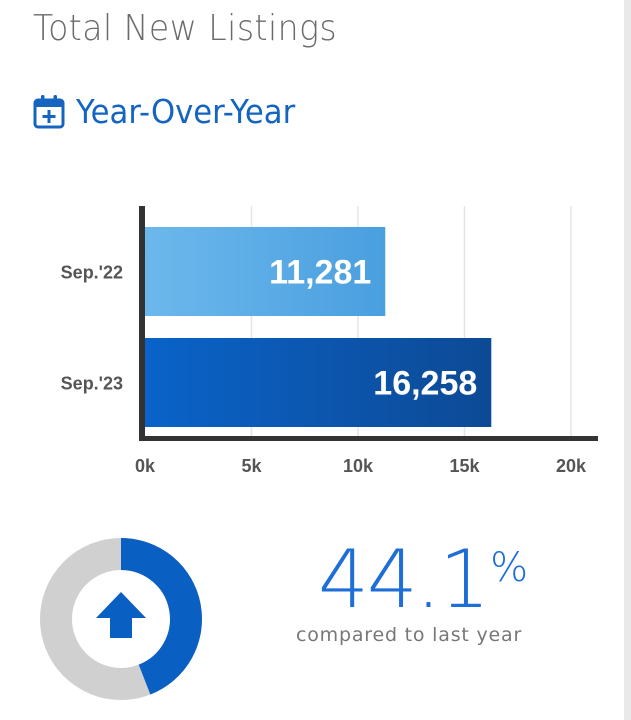 The width and height of the screenshot is (631, 720). What do you see at coordinates (185, 28) in the screenshot?
I see `page-title: Total New Listings` at bounding box center [185, 28].